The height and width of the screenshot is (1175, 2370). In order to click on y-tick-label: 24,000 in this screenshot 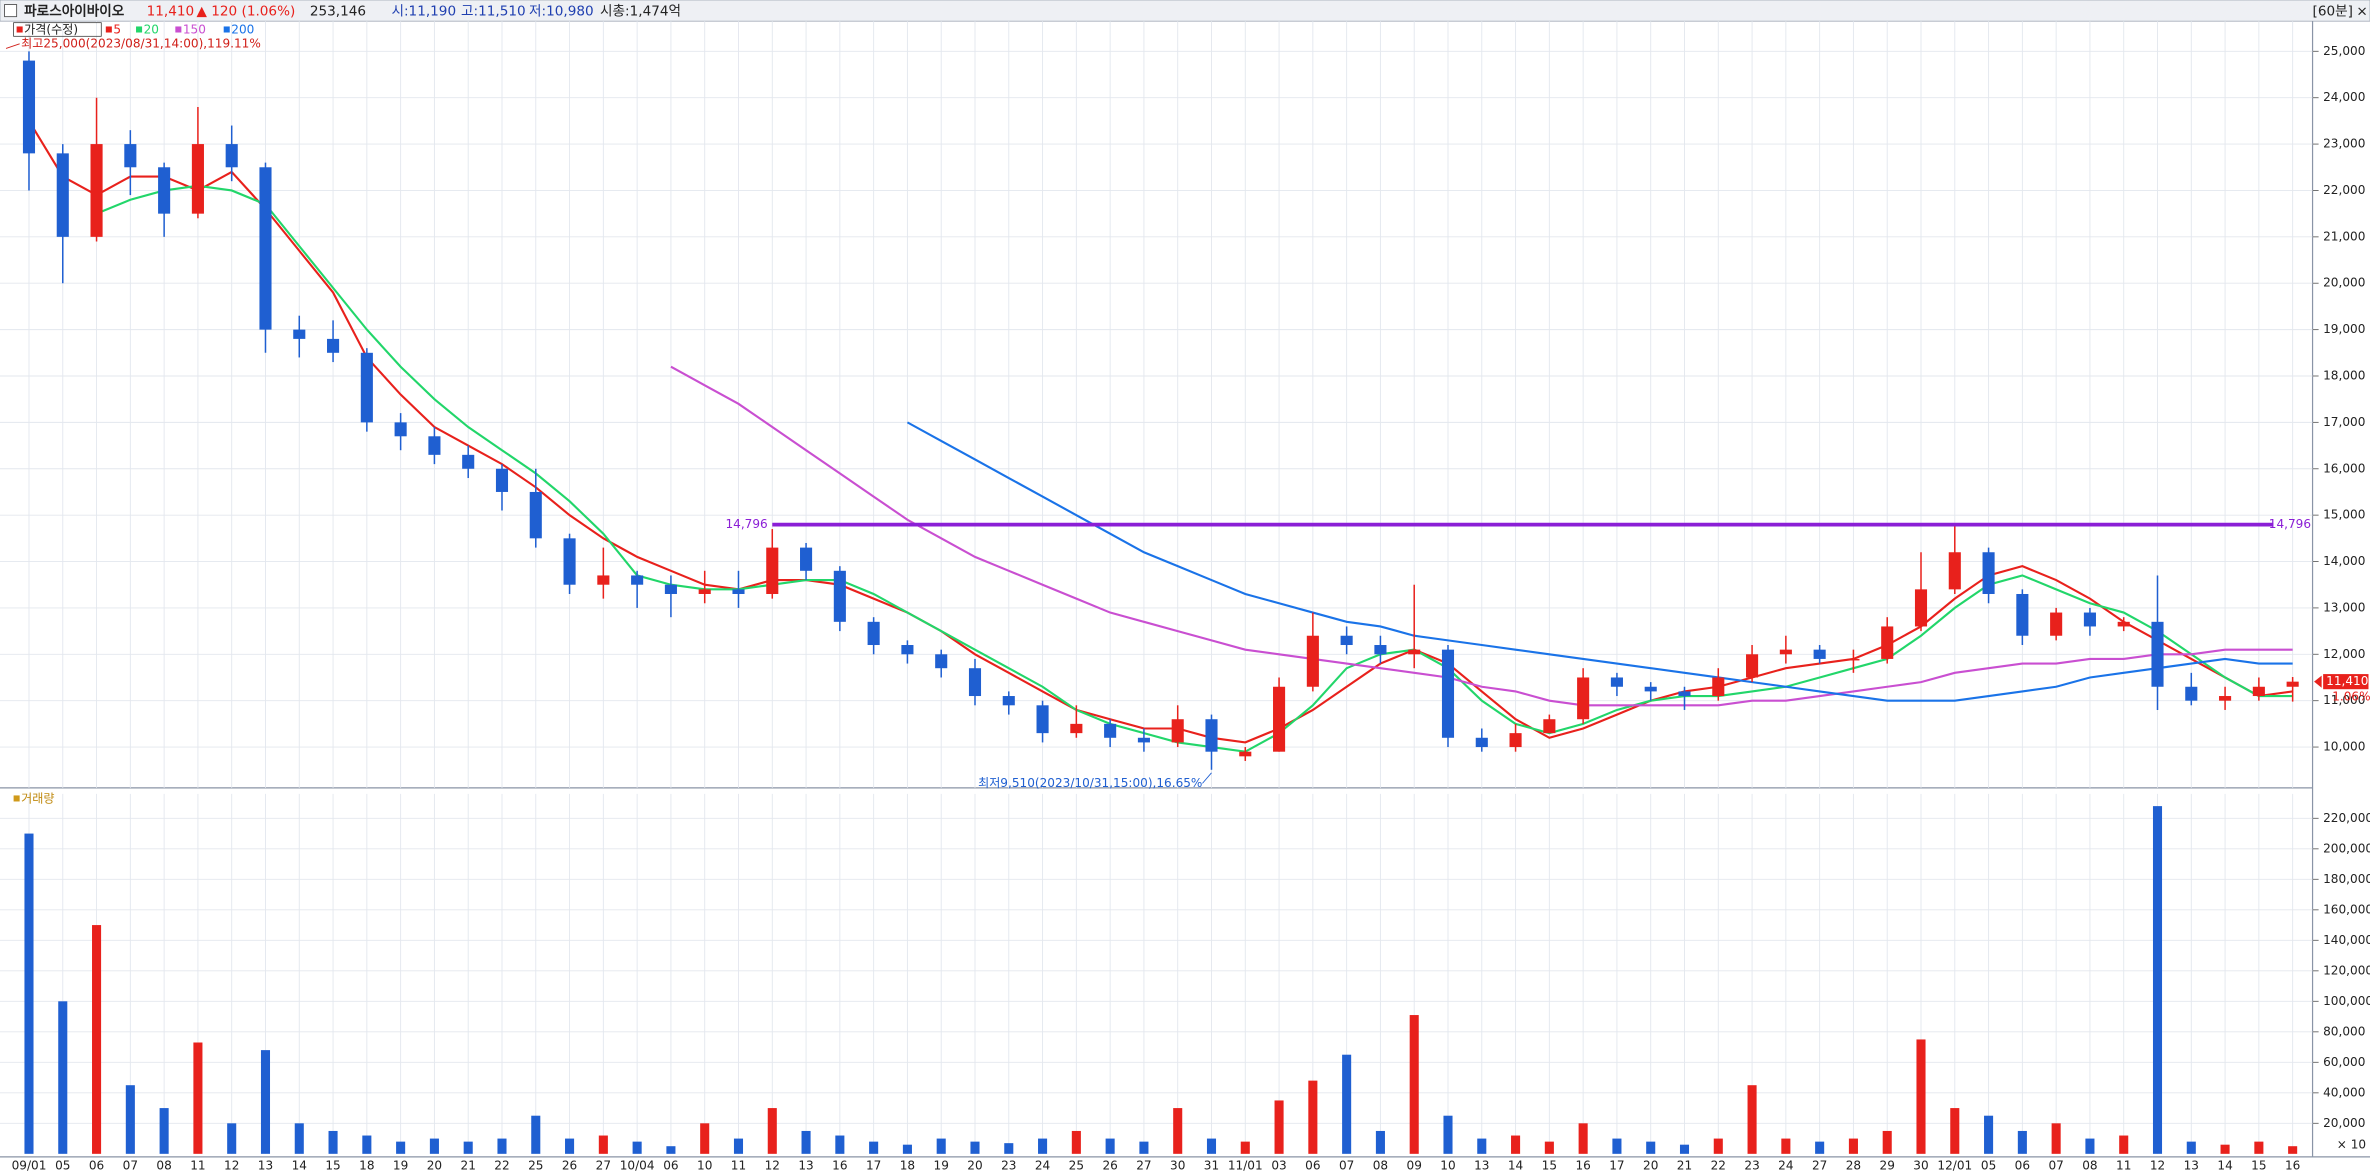, I will do `click(2344, 97)`.